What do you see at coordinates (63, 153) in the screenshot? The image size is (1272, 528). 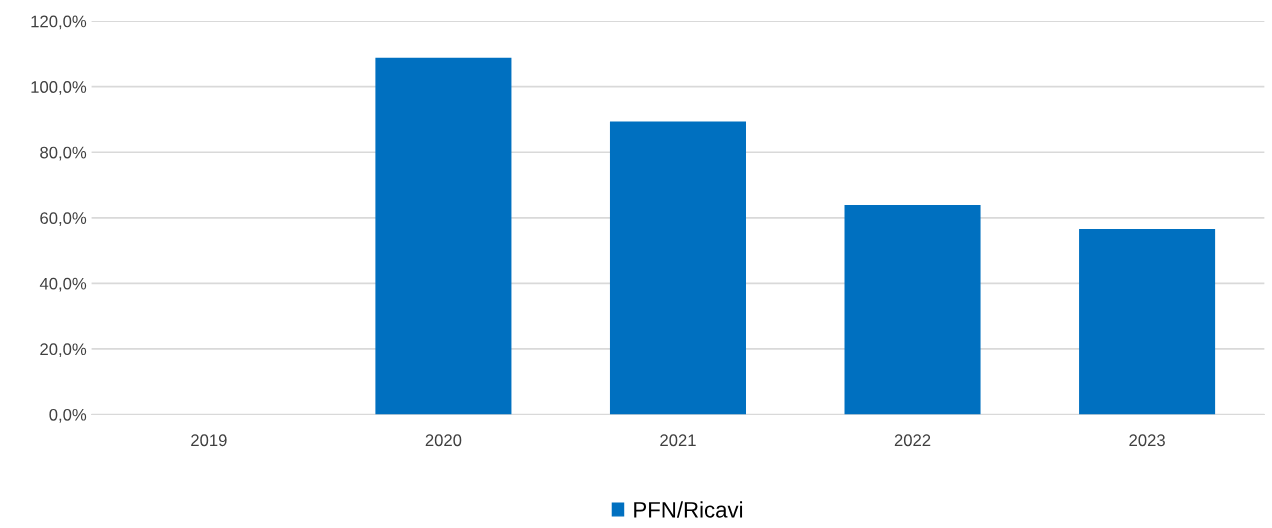 I see `y-tick-label: 80,0%` at bounding box center [63, 153].